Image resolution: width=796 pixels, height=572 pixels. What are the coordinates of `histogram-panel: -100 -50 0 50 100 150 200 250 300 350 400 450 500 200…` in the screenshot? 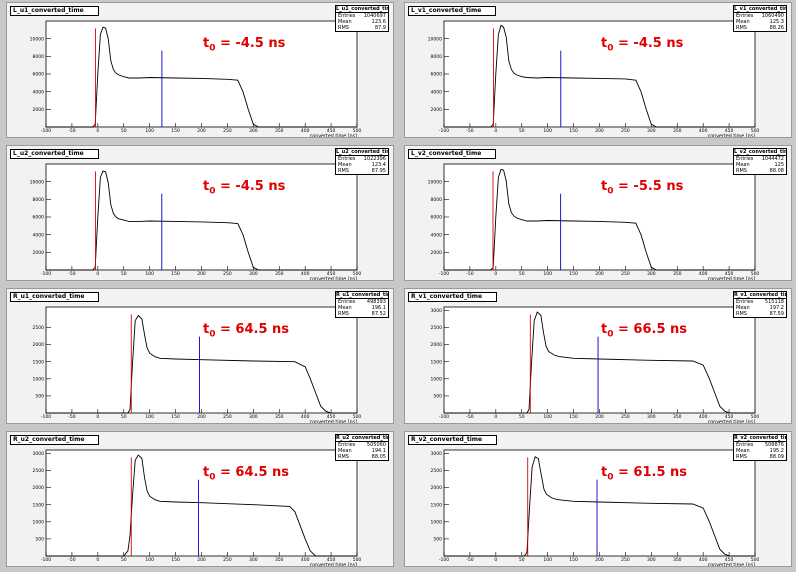 It's located at (598, 70).